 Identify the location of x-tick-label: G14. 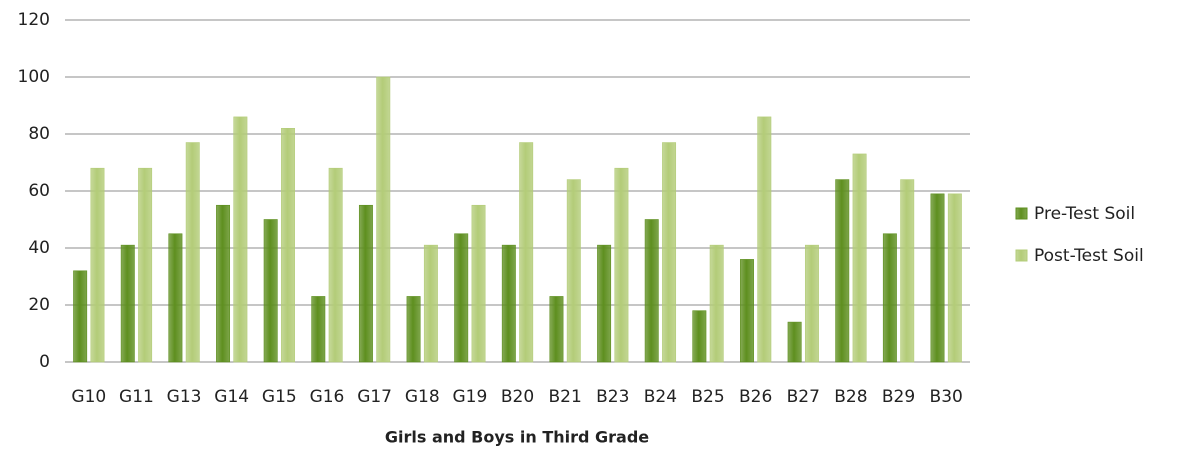
(231, 397).